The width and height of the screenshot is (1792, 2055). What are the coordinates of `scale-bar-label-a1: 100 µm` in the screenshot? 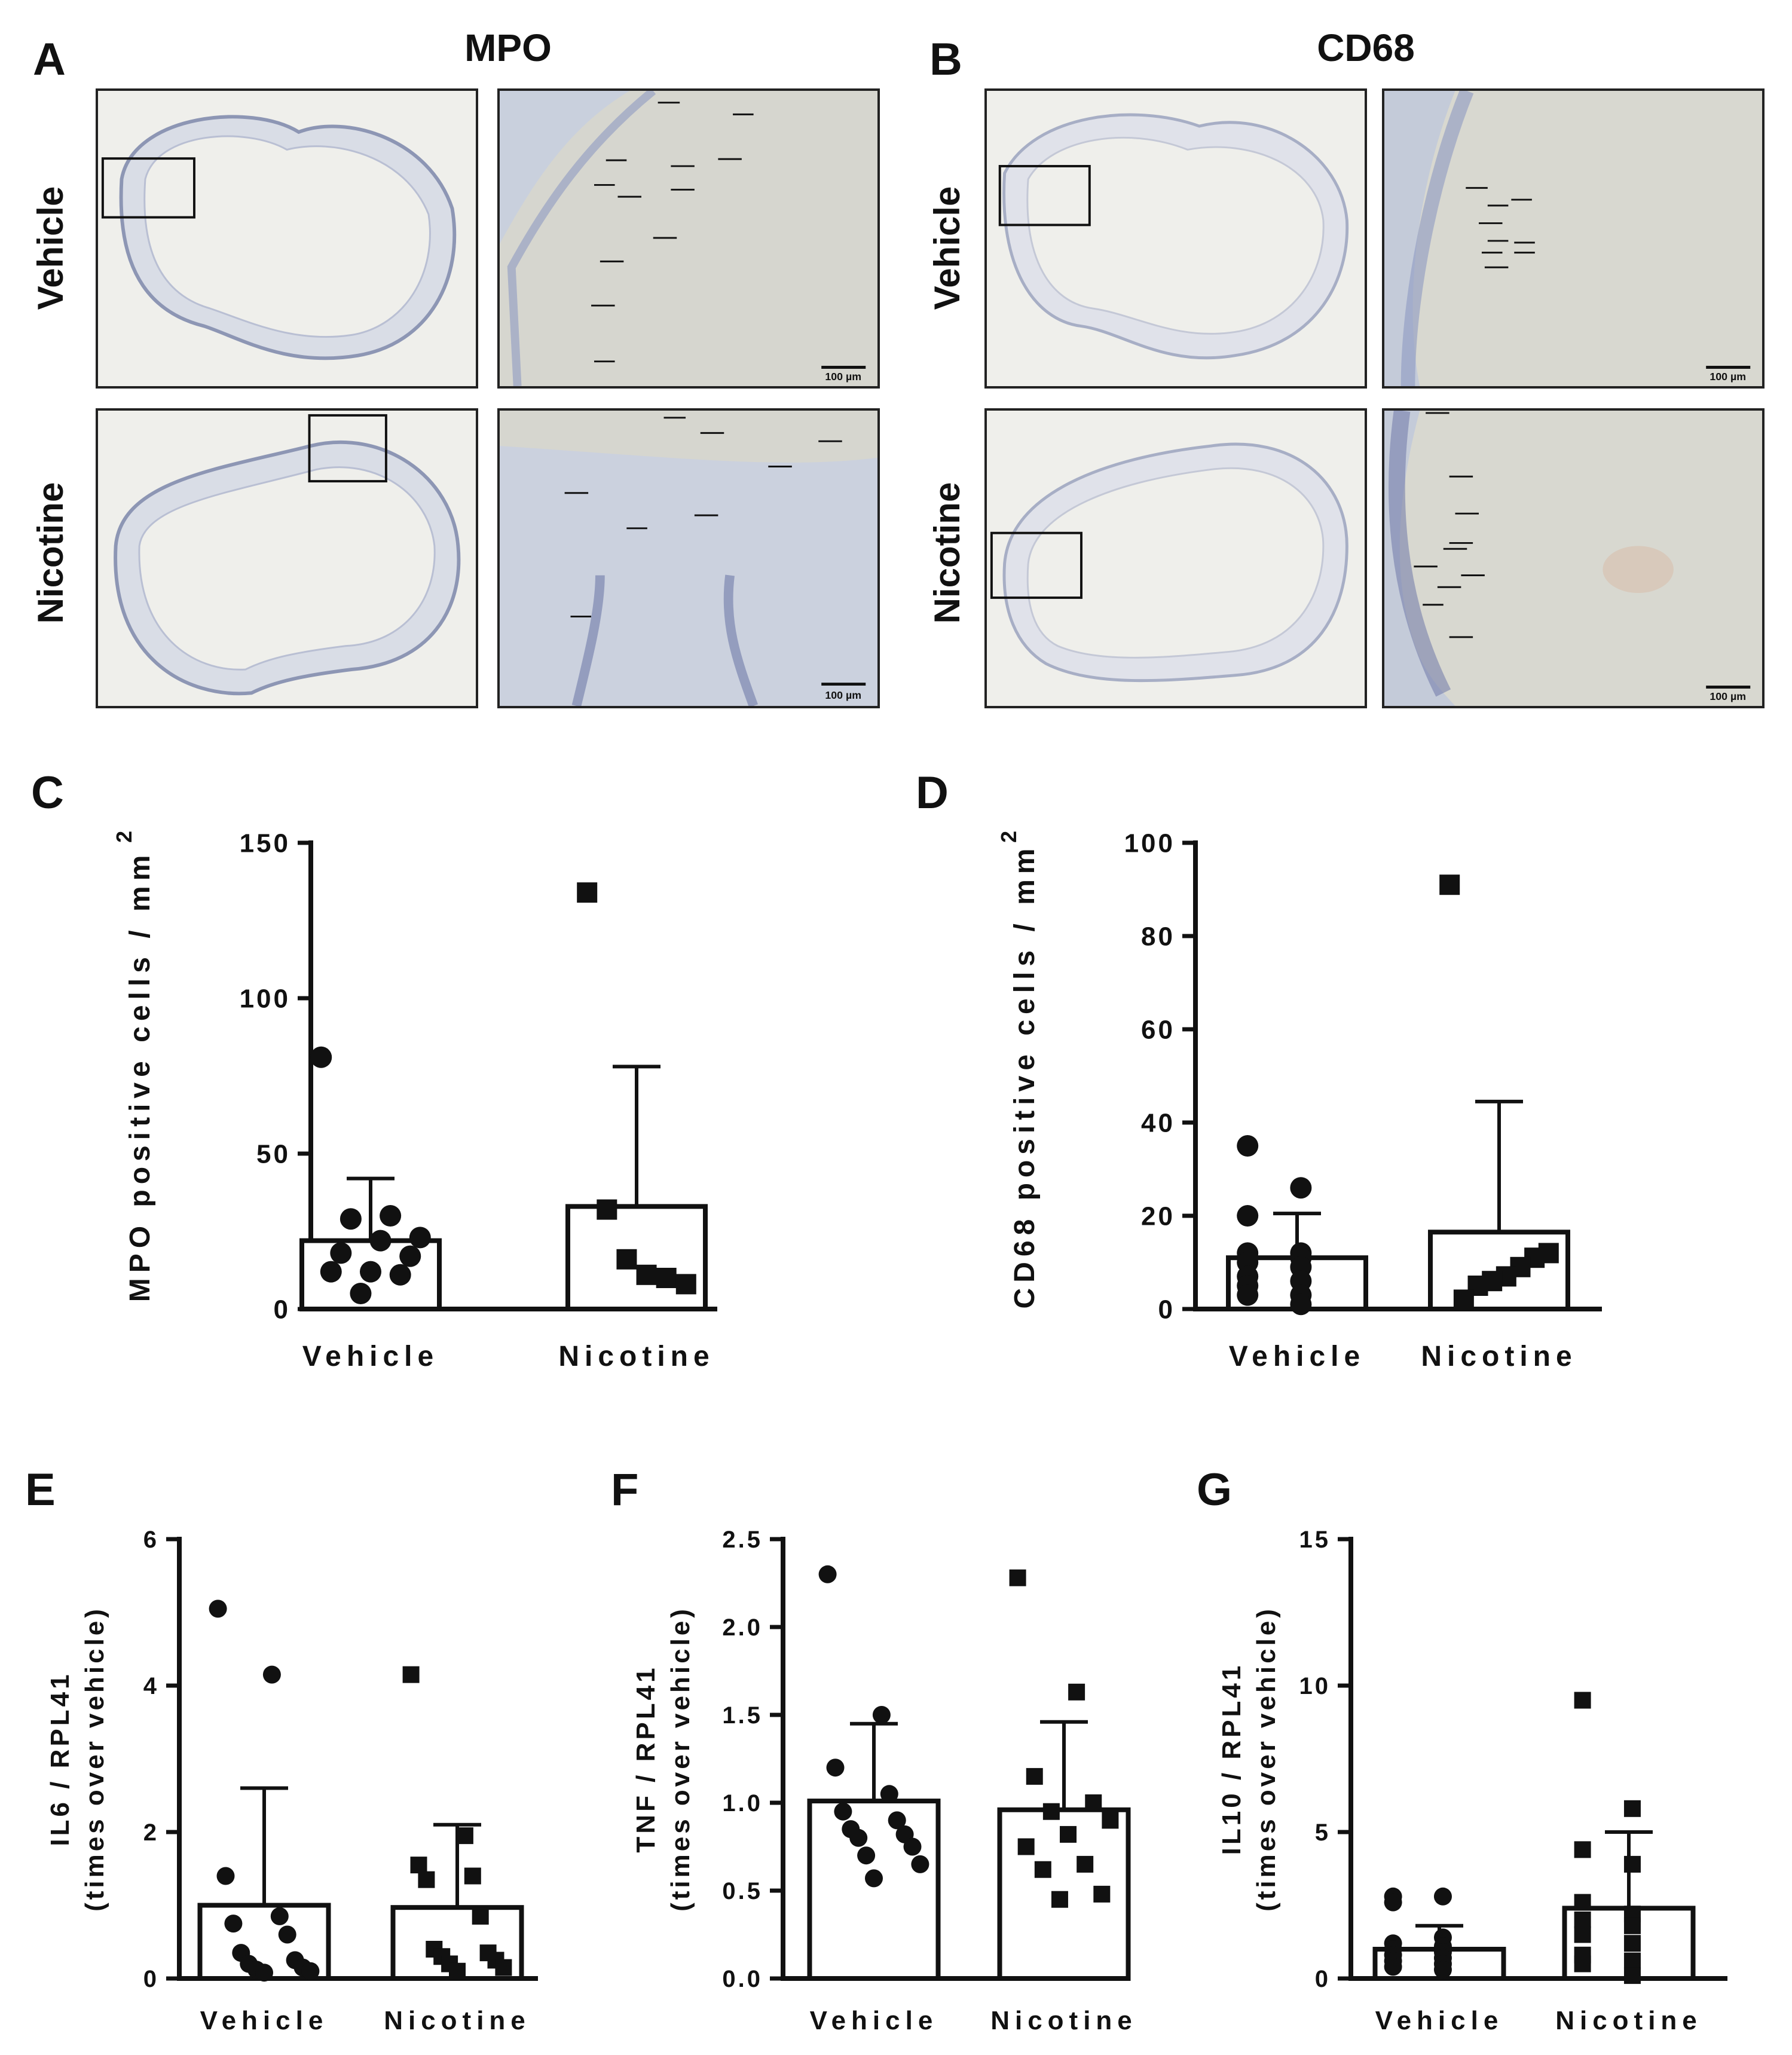 It's located at (843, 377).